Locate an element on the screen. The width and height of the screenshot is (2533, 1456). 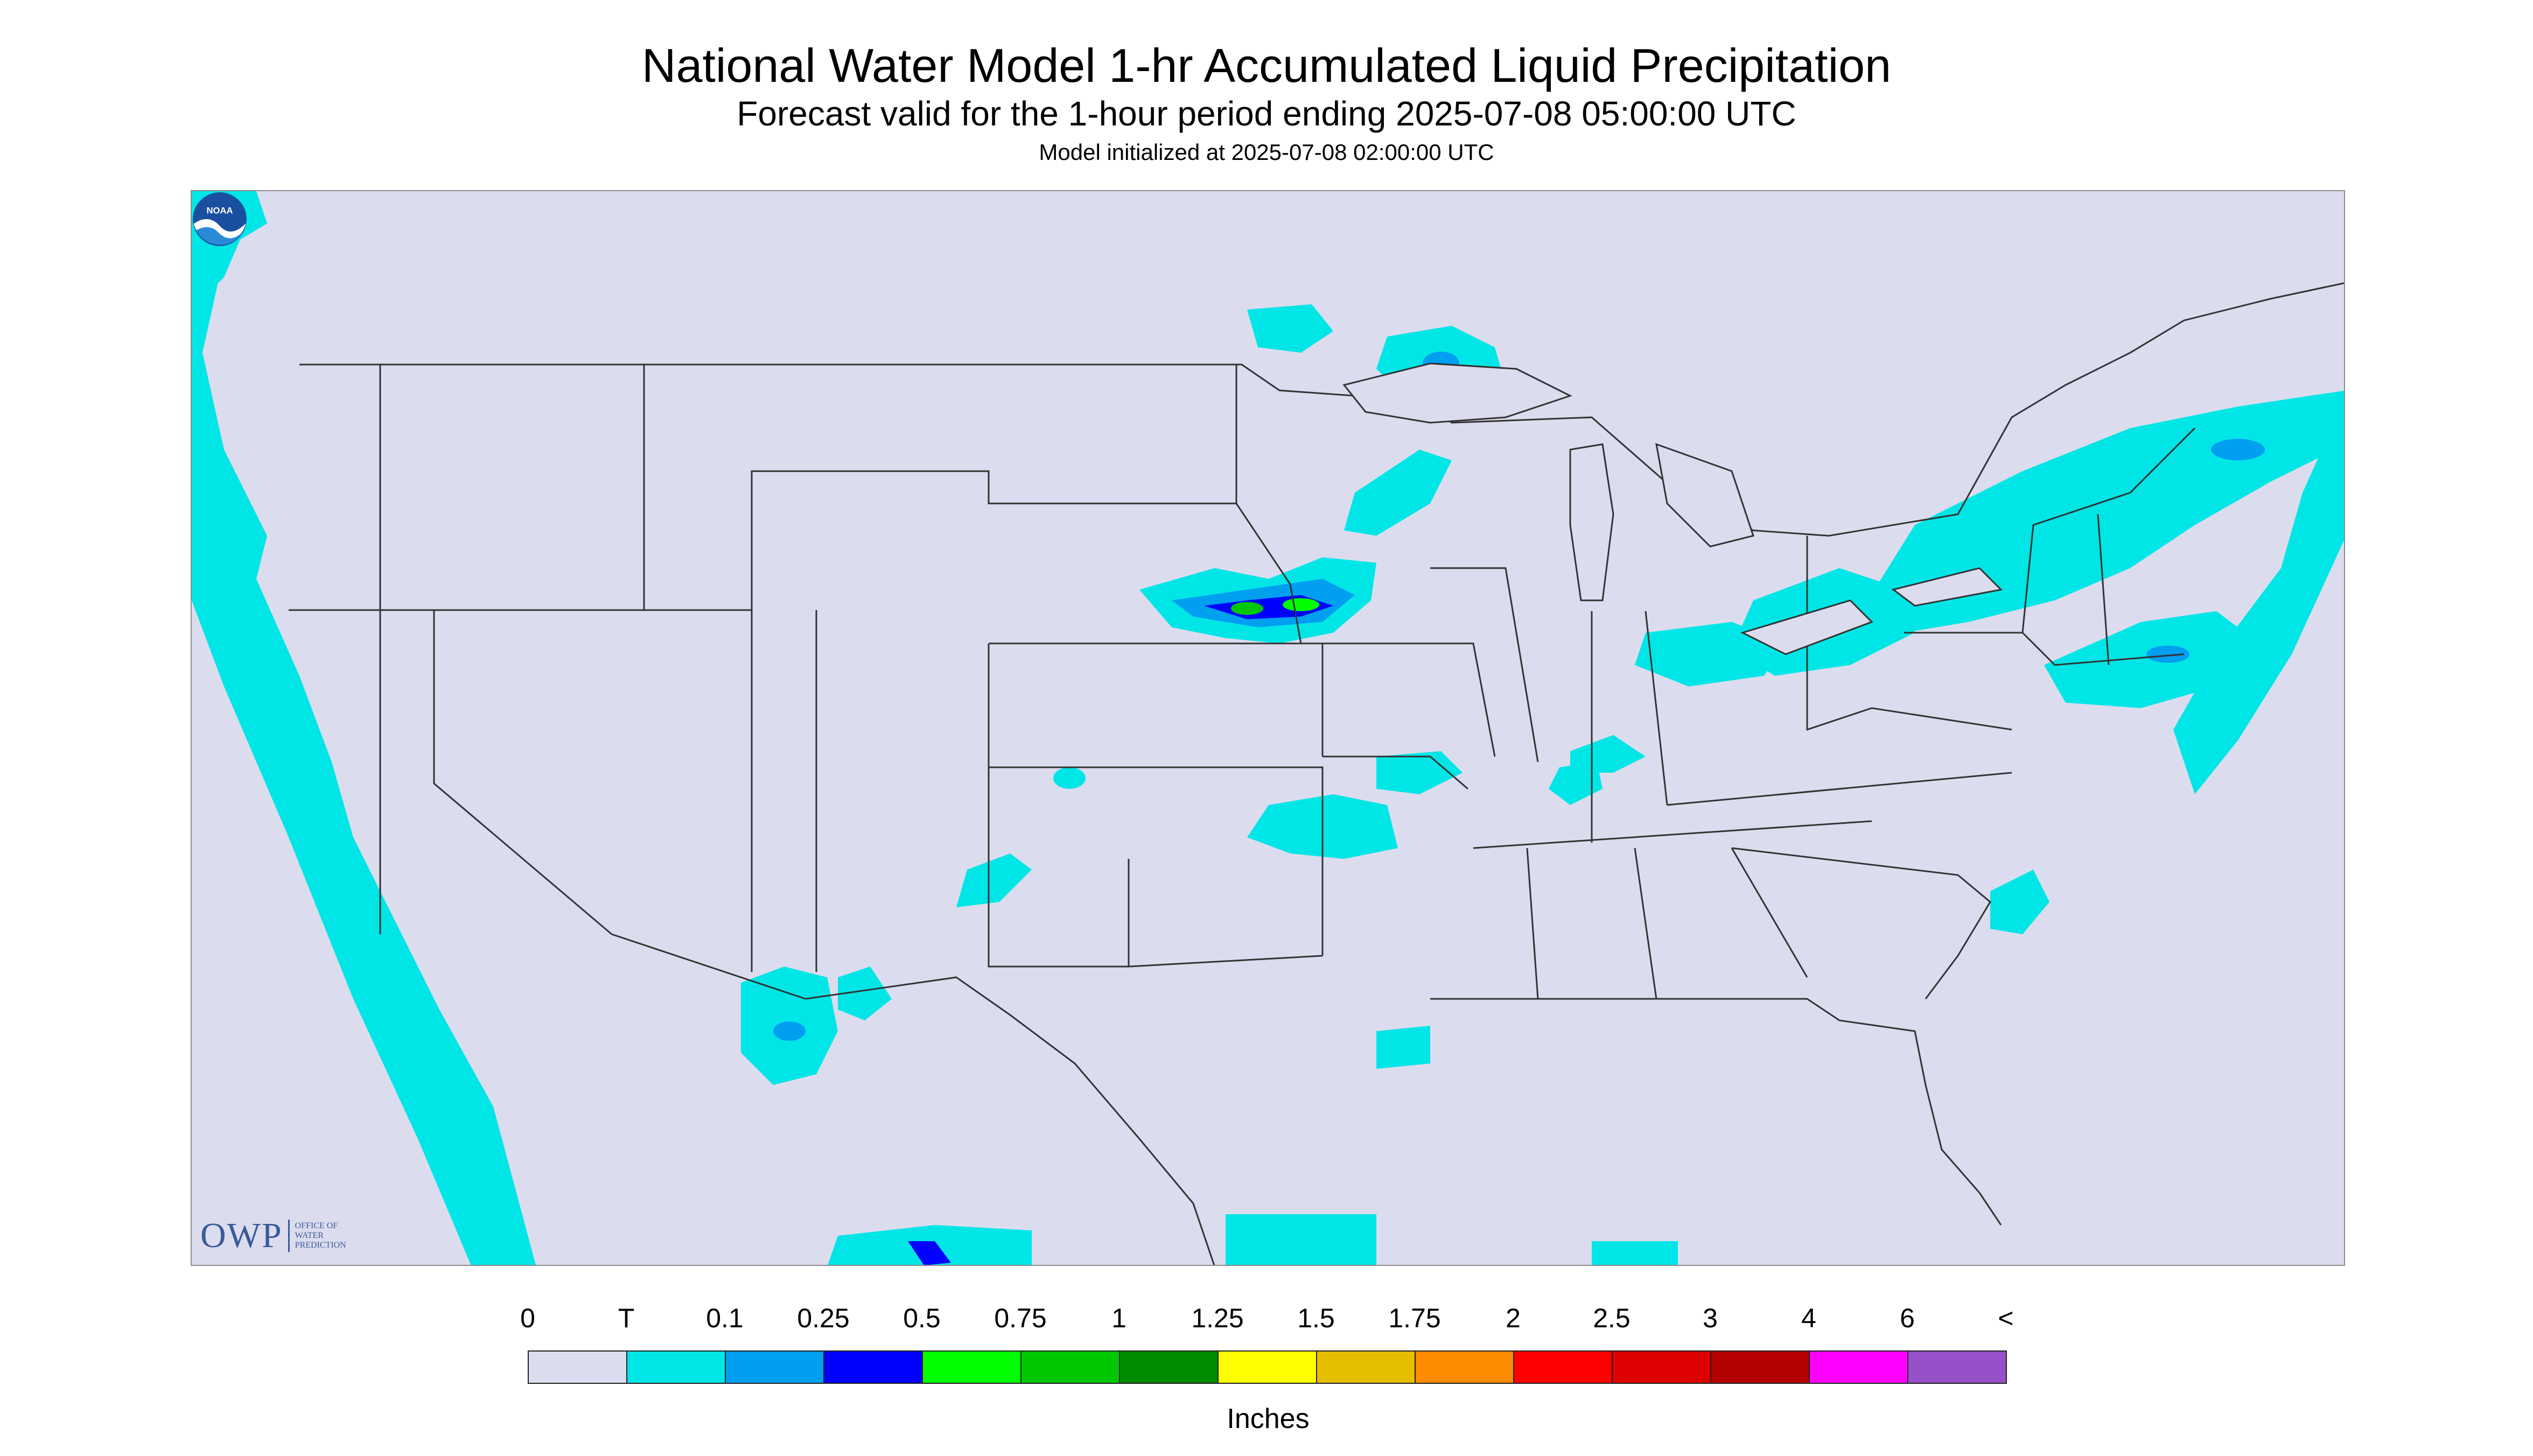
legend-tick-label: 0.25 is located at coordinates (824, 1318).